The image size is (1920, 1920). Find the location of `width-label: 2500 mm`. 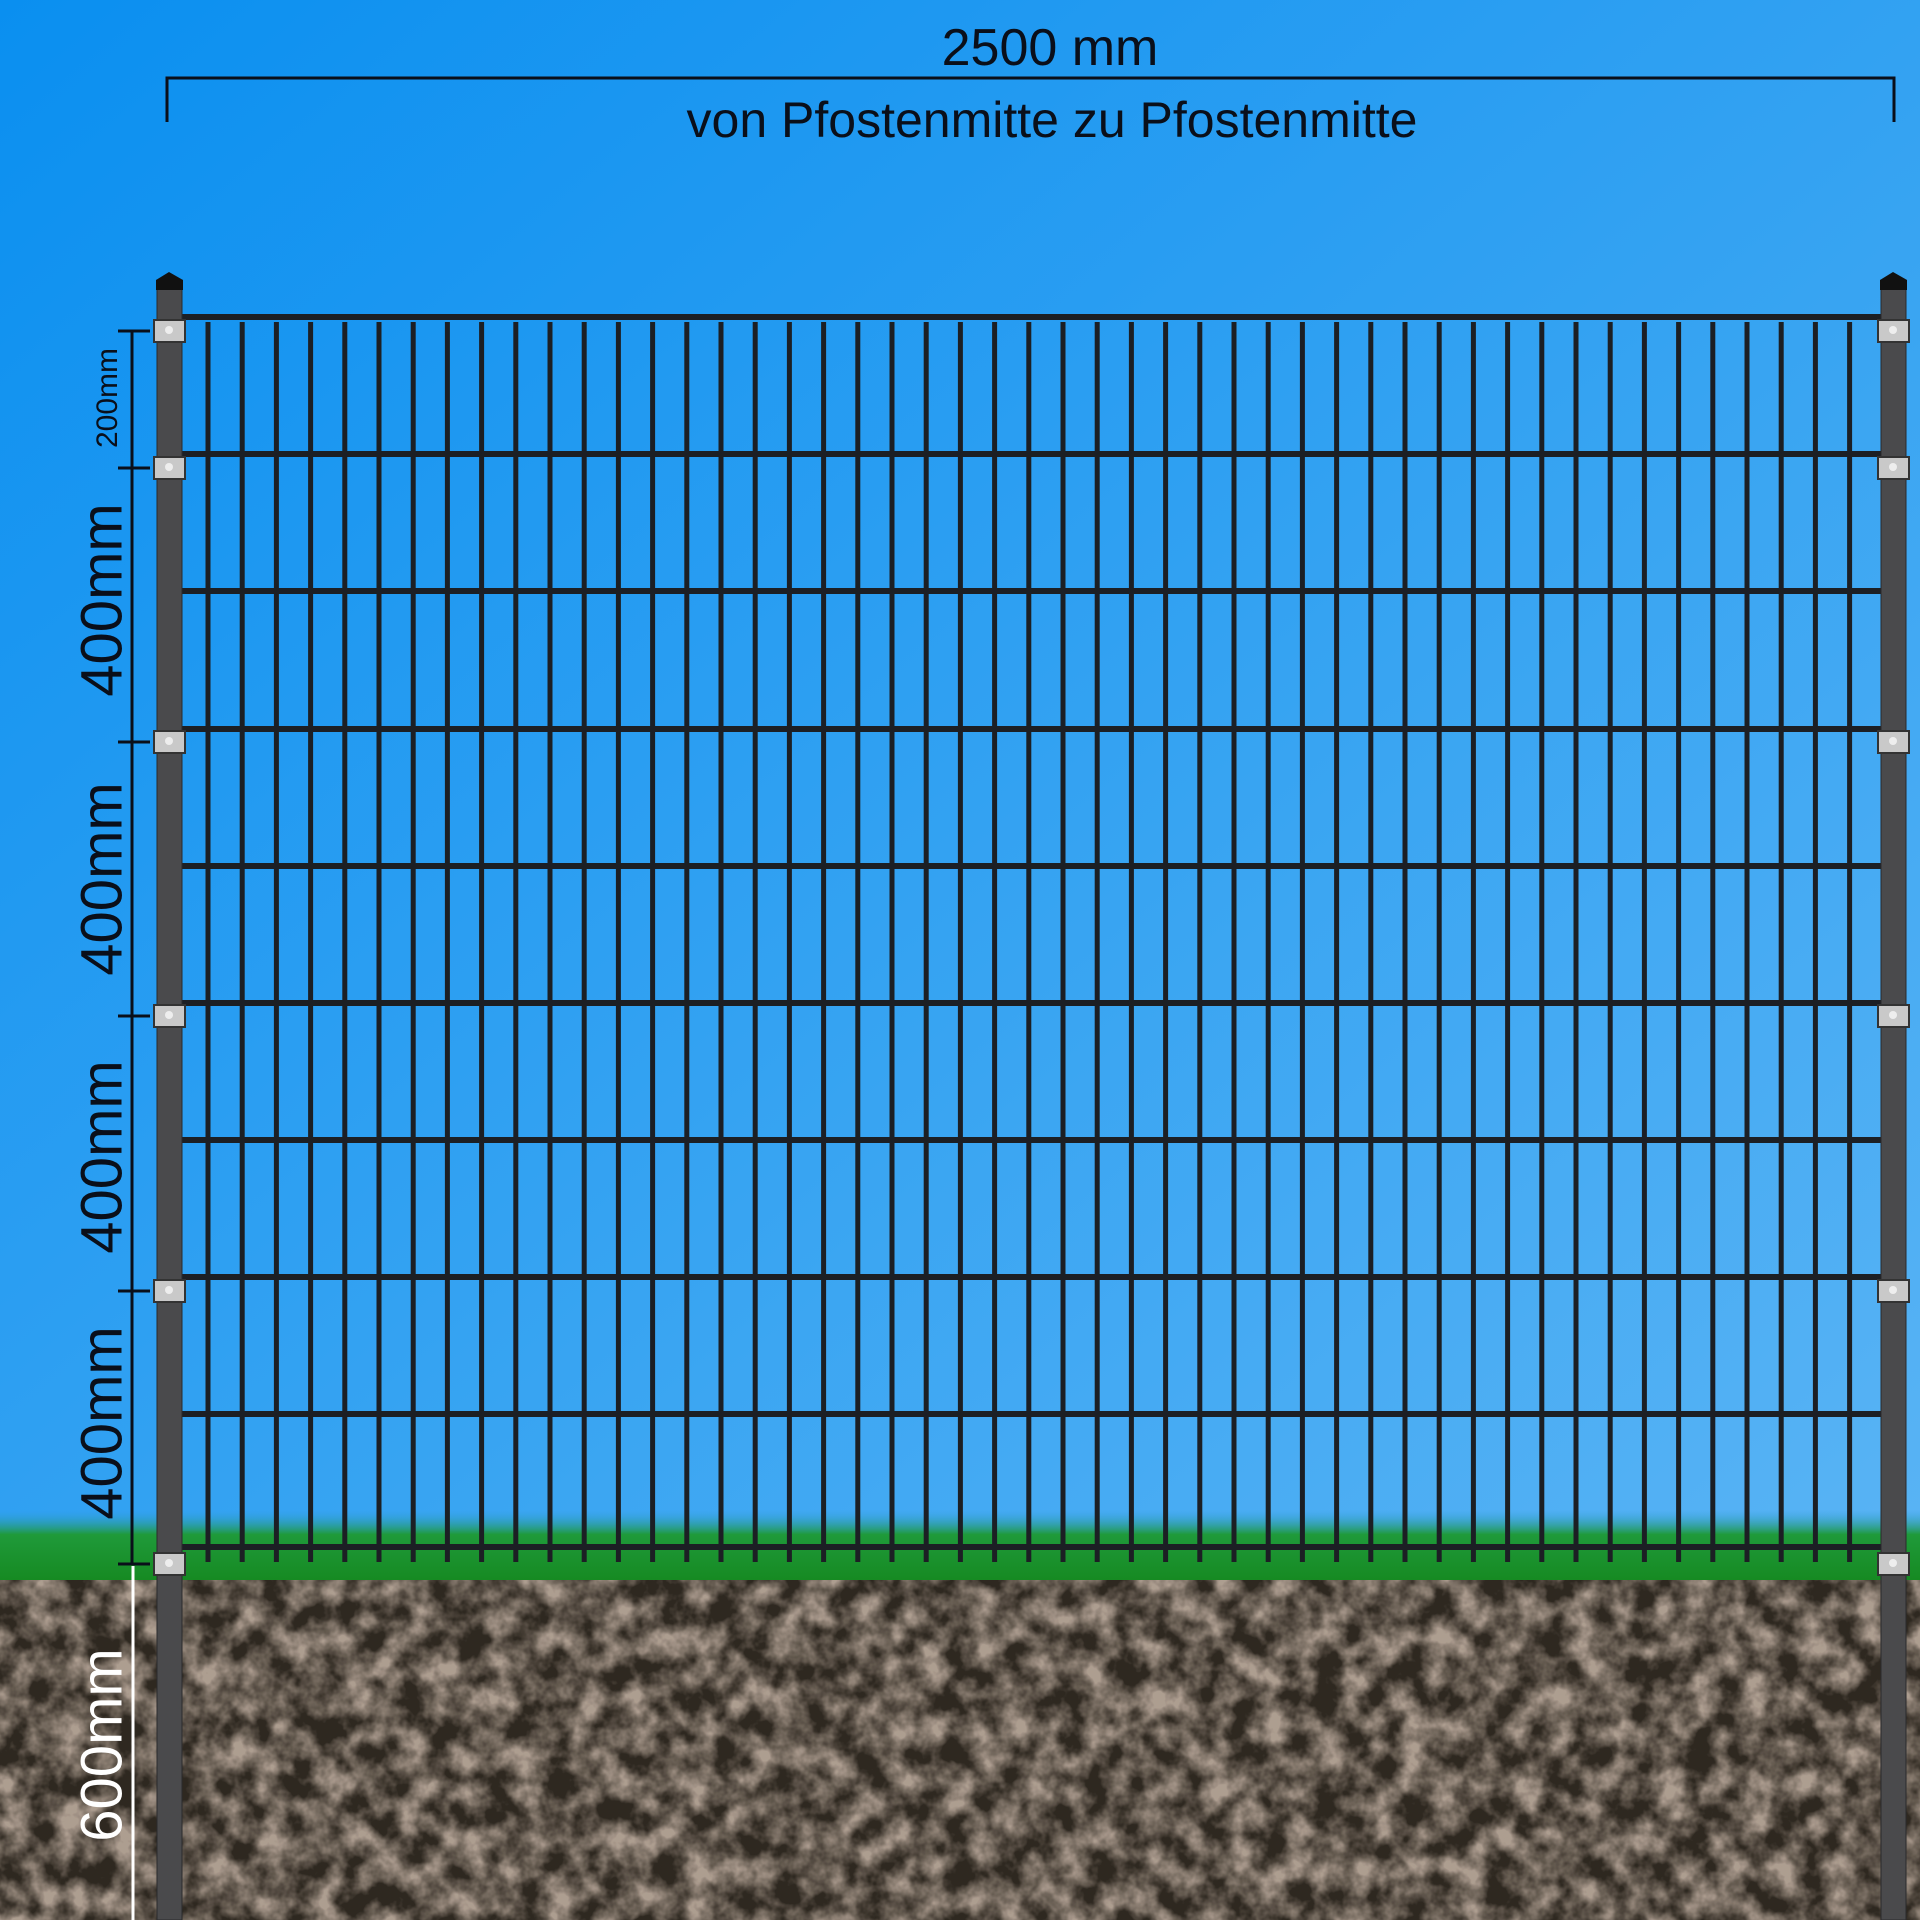

width-label: 2500 mm is located at coordinates (1050, 48).